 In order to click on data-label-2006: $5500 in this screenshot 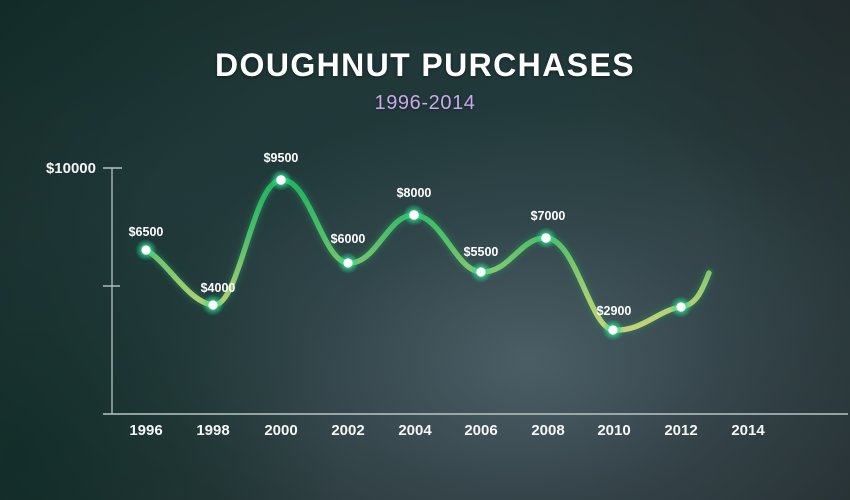, I will do `click(481, 252)`.